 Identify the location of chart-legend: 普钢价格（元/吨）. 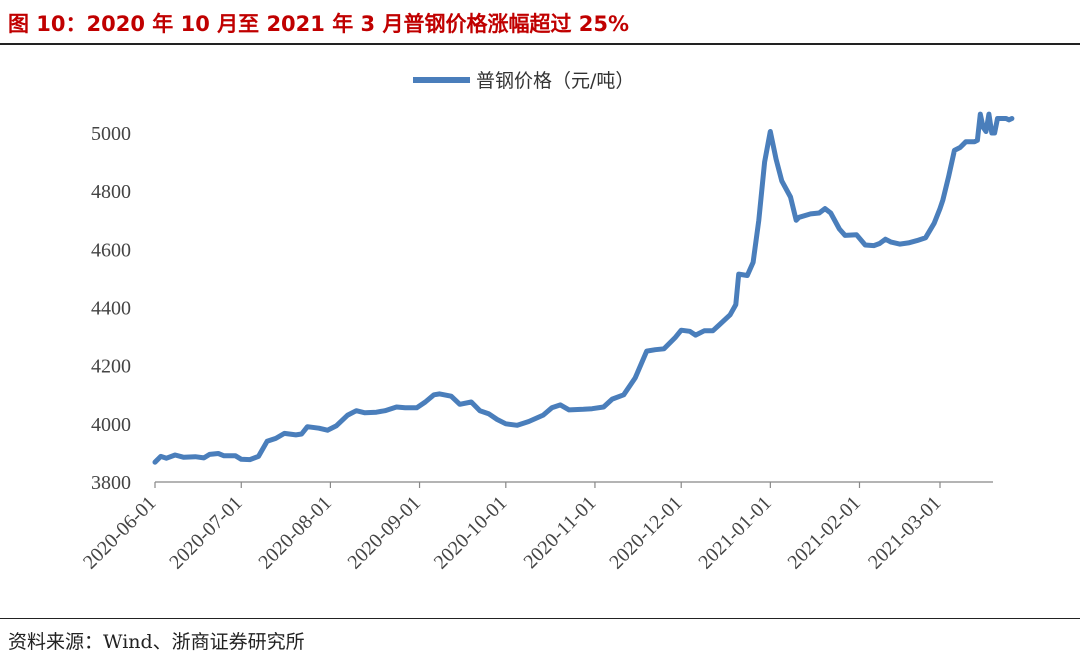
(523, 81).